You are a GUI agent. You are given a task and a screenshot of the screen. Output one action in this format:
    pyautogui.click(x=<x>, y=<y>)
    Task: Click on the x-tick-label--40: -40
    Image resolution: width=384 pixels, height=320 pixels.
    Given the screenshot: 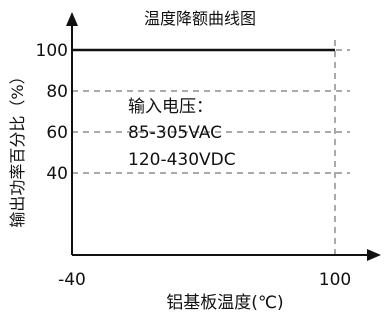 What is the action you would take?
    pyautogui.click(x=72, y=280)
    